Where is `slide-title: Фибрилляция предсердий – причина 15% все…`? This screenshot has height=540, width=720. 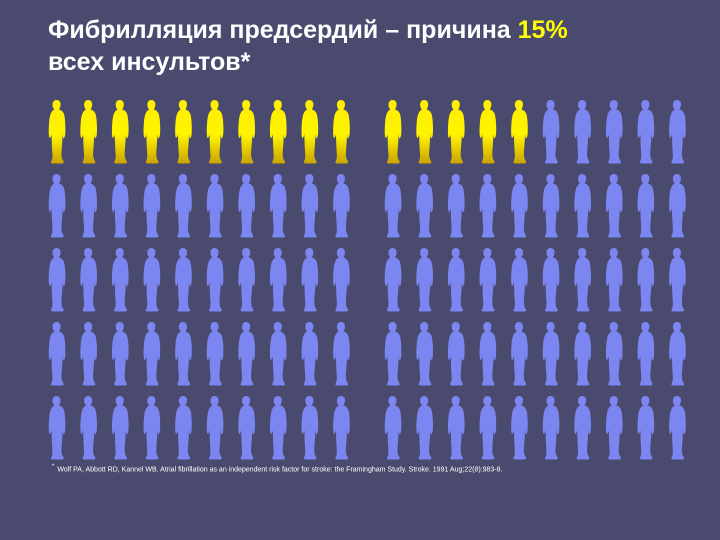
slide-title: Фибрилляция предсердий – причина 15% все… is located at coordinates (368, 46).